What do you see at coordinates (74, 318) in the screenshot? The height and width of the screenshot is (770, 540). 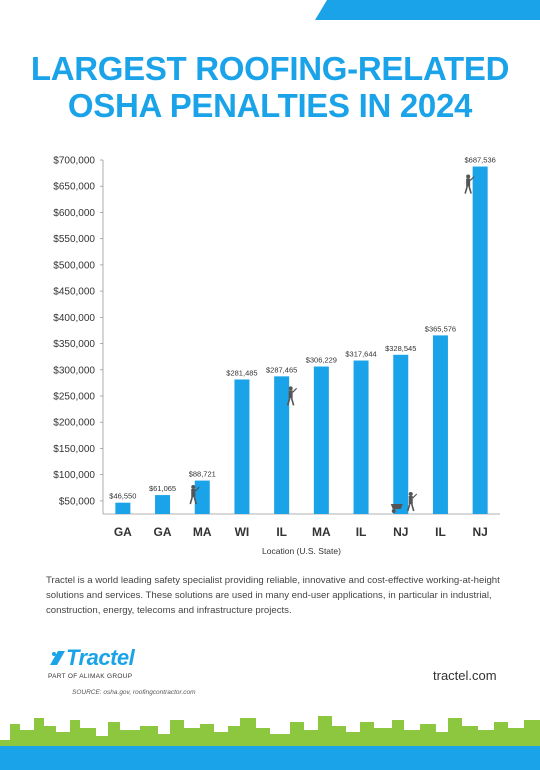 I see `y-tick-label: $400,000` at bounding box center [74, 318].